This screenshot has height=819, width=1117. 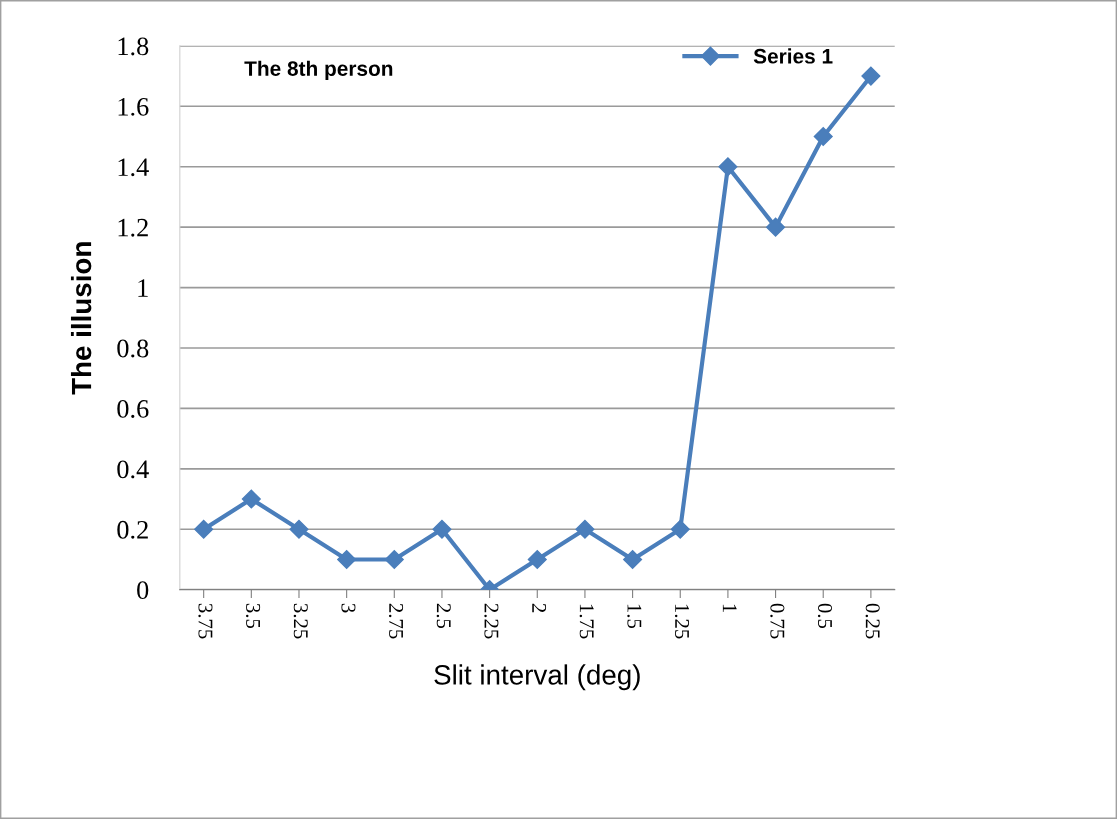 I want to click on x-tick-label: 3, so click(x=348, y=608).